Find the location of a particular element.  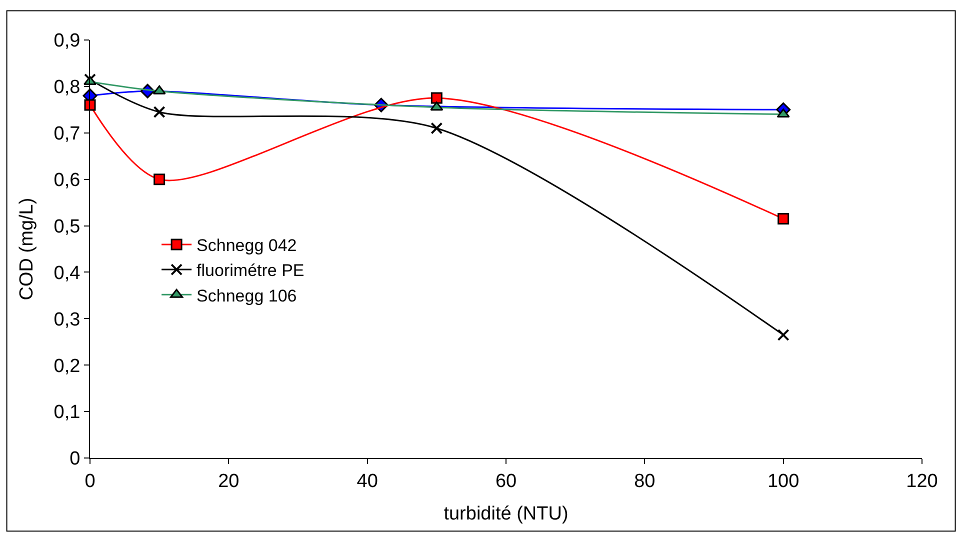

y-tick-label: 0 is located at coordinates (75, 459).